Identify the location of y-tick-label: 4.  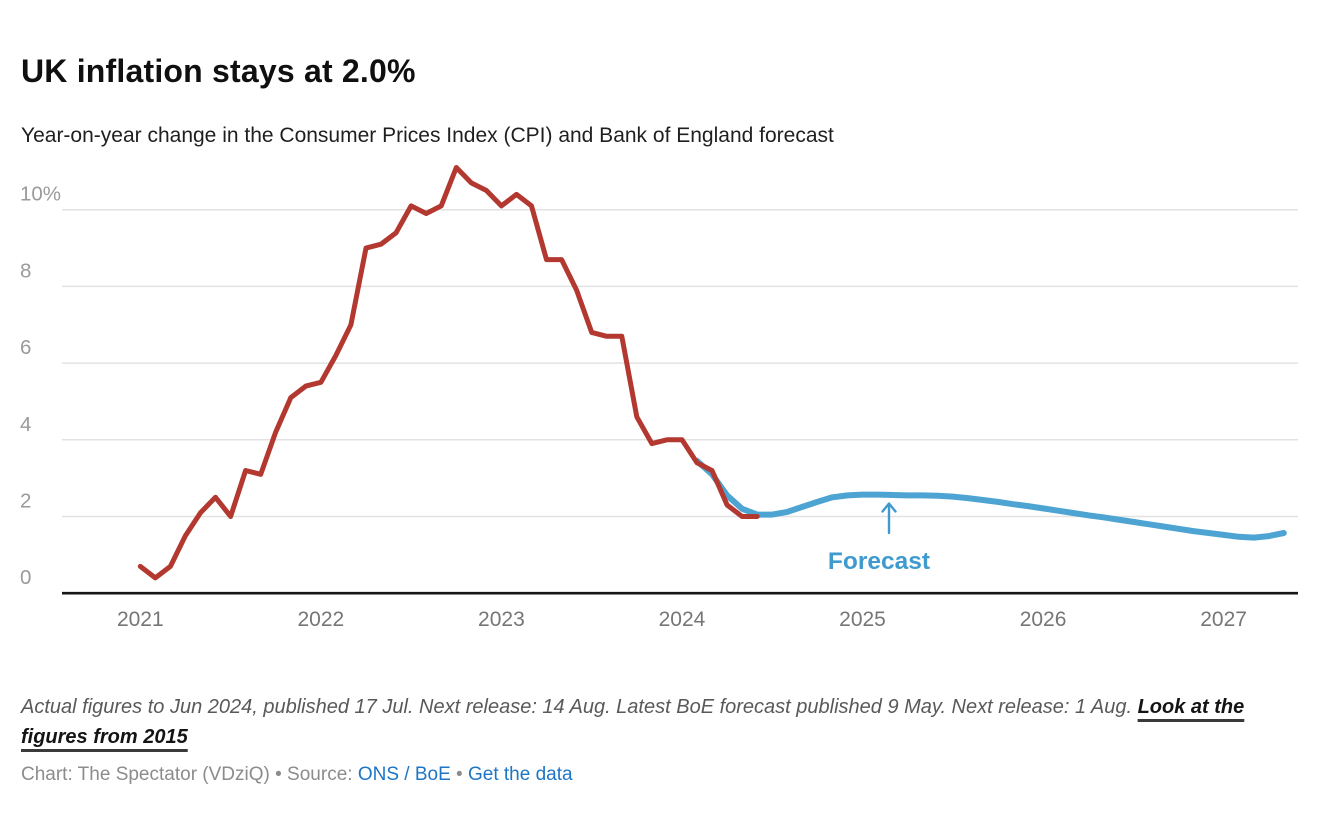
(25, 424).